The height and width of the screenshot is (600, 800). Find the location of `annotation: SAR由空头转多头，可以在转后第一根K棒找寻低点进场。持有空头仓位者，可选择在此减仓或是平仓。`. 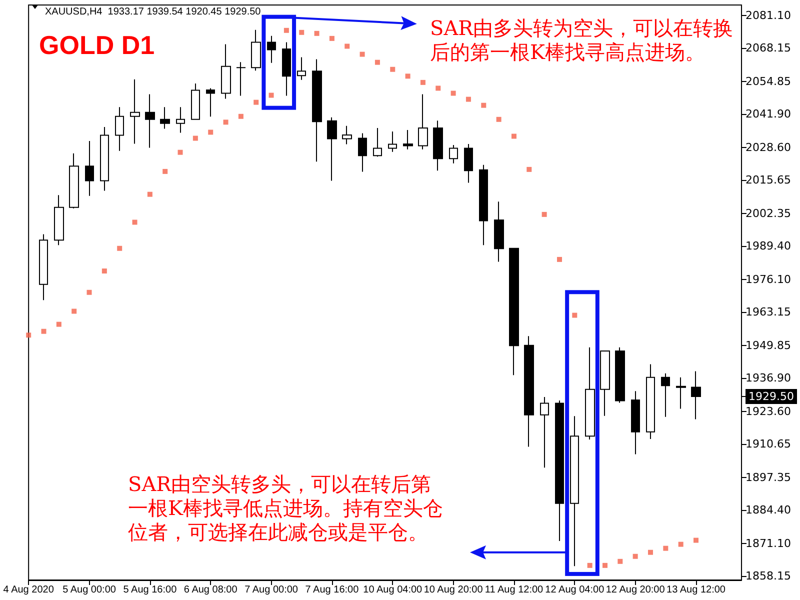

annotation: SAR由空头转多头，可以在转后第一根K棒找寻低点进场。持有空头仓位者，可选择在此减仓或是平仓。 is located at coordinates (285, 508).